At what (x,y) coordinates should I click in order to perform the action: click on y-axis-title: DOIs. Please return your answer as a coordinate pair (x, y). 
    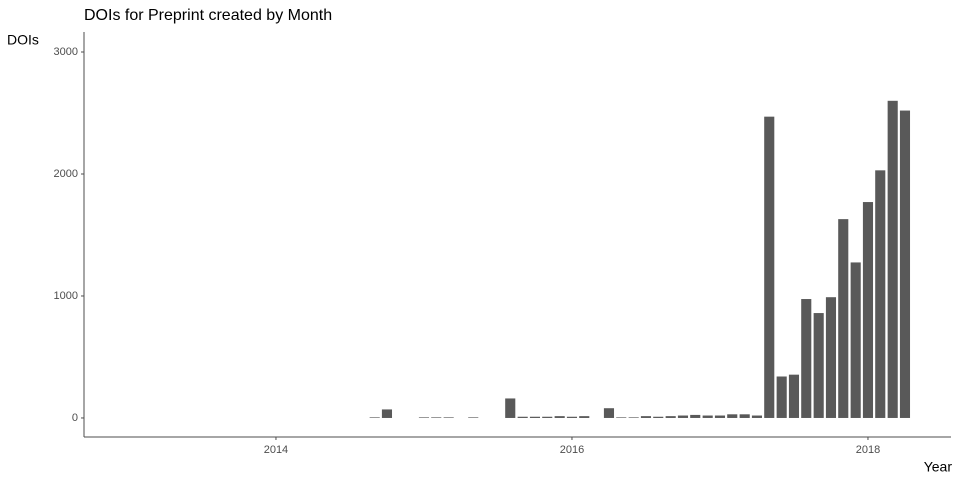
    Looking at the image, I should click on (23, 40).